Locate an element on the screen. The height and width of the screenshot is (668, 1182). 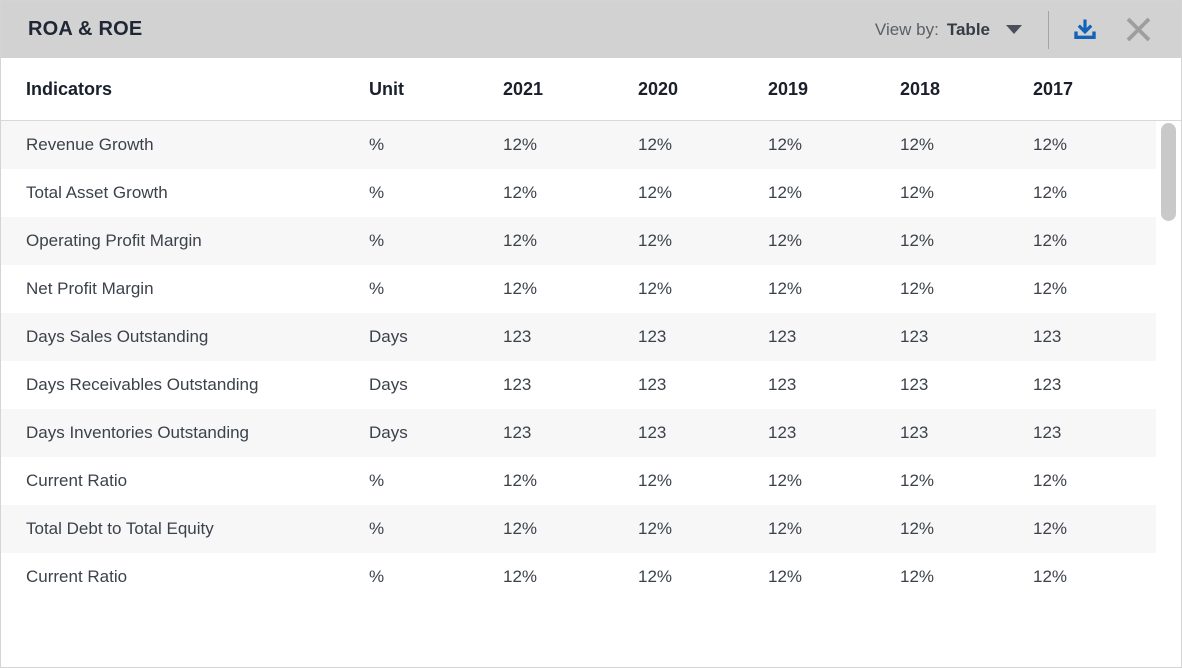
title-bar-controls: View by: Table is located at coordinates (1014, 29).